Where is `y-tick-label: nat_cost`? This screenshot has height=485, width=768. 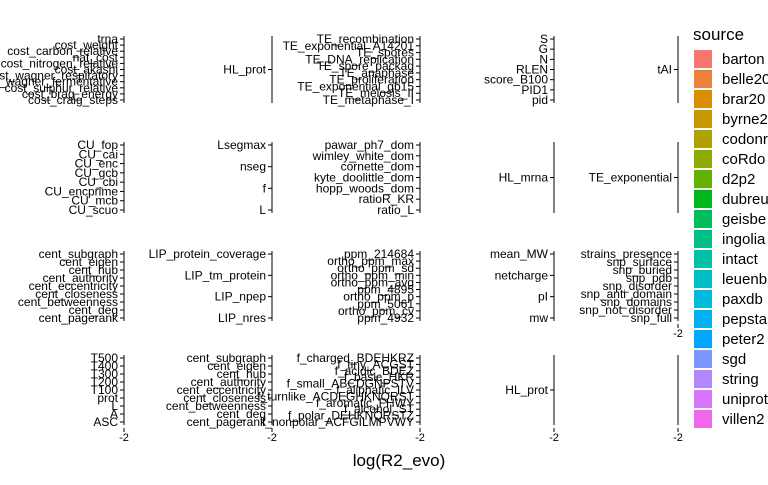
y-tick-label: nat_cost is located at coordinates (96, 57).